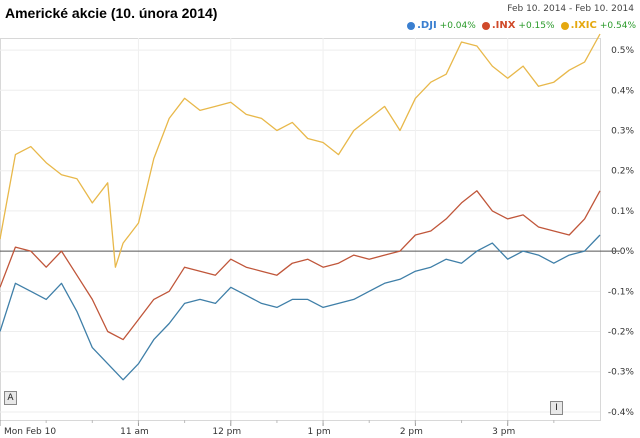 This screenshot has width=640, height=438. What do you see at coordinates (621, 413) in the screenshot?
I see `y-tick-label: -0.4%` at bounding box center [621, 413].